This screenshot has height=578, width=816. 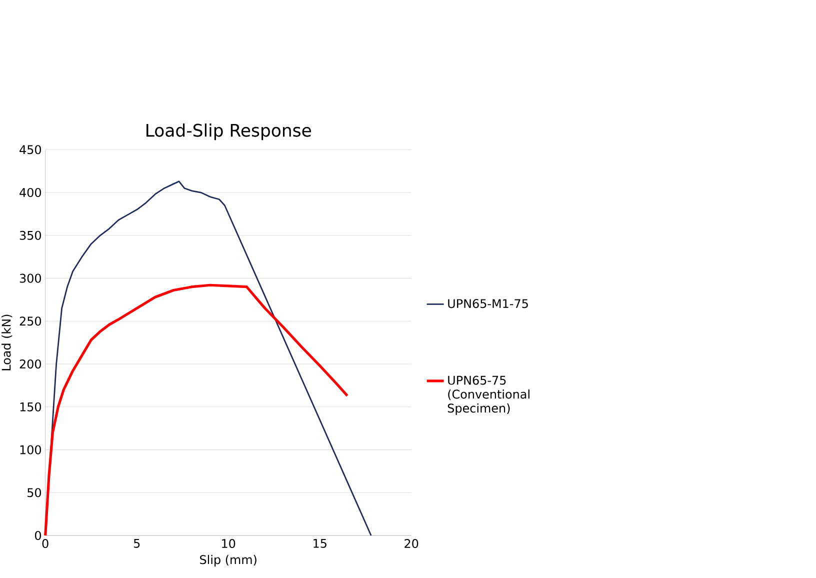 What do you see at coordinates (228, 560) in the screenshot?
I see `x-axis-title: Slip (mm)` at bounding box center [228, 560].